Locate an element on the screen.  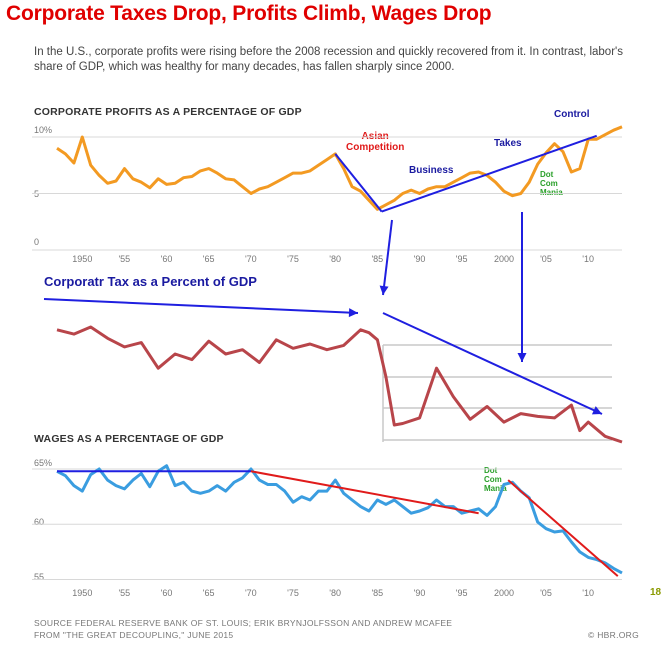
profits-x-tick-label: '10 is located at coordinates (588, 259).